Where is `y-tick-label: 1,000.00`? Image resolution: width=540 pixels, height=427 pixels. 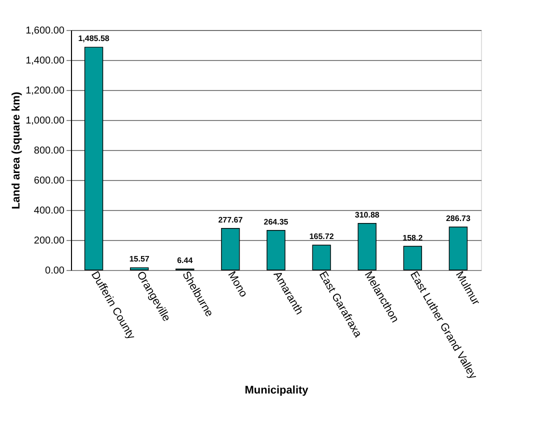
y-tick-label: 1,000.00 is located at coordinates (45, 121).